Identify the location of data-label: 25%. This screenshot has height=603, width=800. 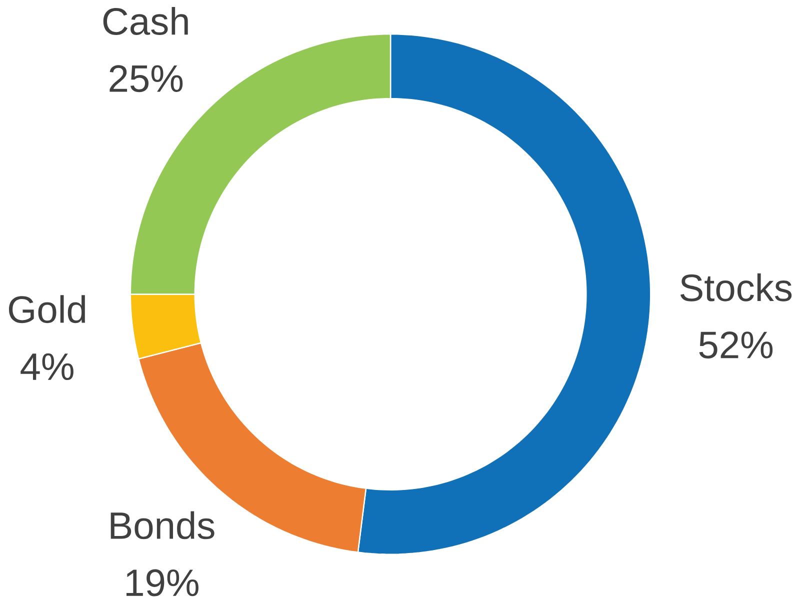
(146, 78).